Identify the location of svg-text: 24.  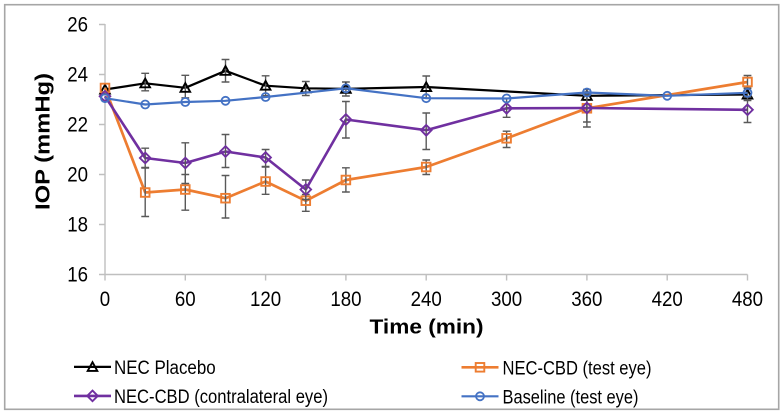
(77, 74).